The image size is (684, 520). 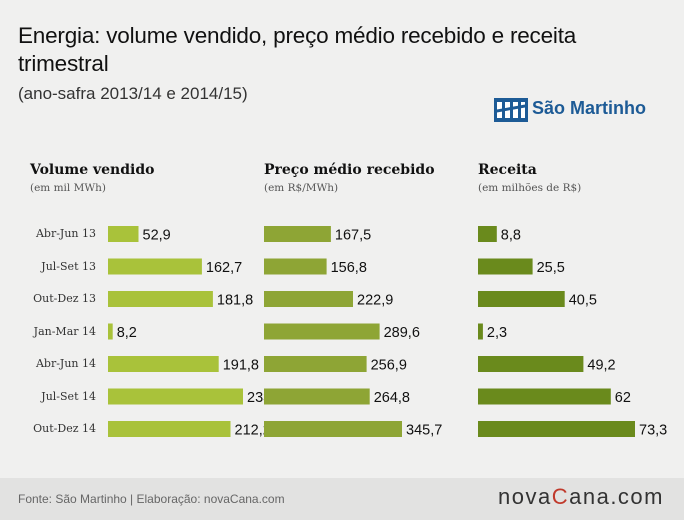 I want to click on value-label: 62, so click(x=623, y=398).